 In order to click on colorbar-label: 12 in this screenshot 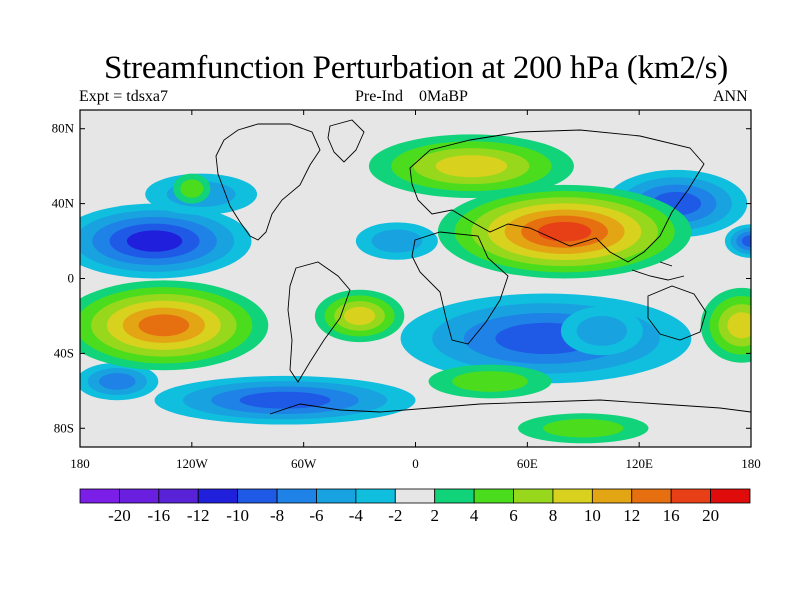, I will do `click(631, 515)`.